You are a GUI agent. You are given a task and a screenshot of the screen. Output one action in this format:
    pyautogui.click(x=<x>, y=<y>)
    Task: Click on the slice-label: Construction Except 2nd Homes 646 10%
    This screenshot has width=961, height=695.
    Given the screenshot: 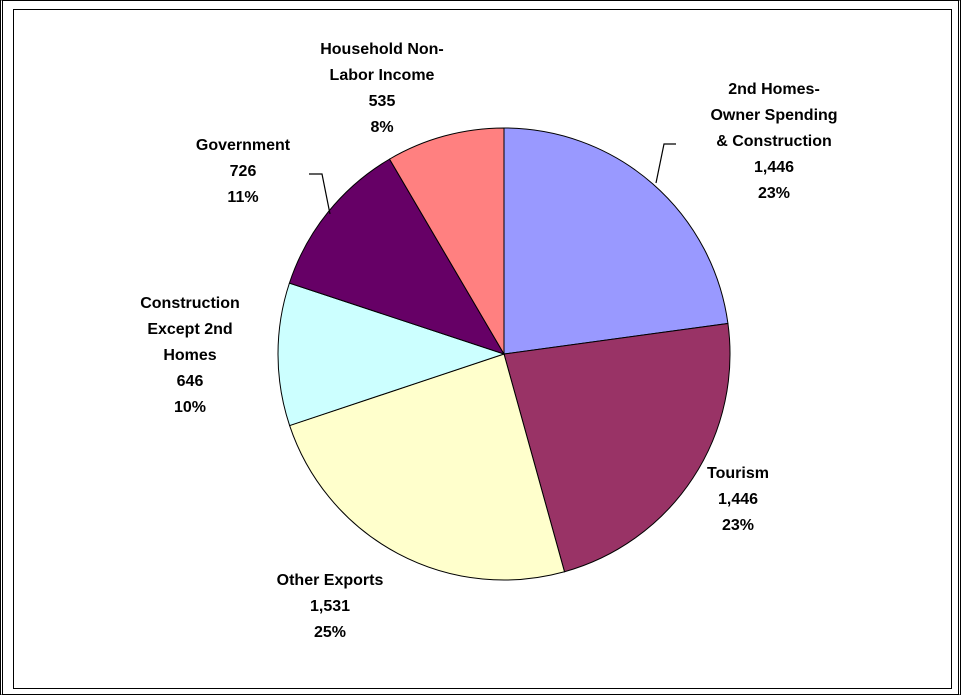 What is the action you would take?
    pyautogui.click(x=190, y=355)
    